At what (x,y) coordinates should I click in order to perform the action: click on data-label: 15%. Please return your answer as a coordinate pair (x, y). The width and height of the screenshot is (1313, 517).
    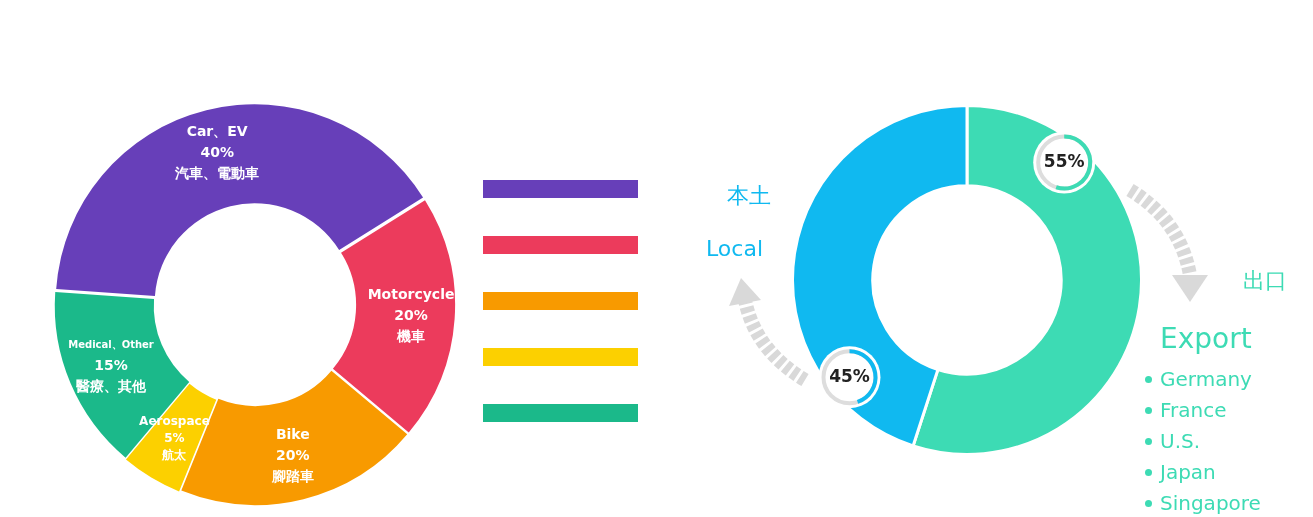
    Looking at the image, I should click on (111, 364).